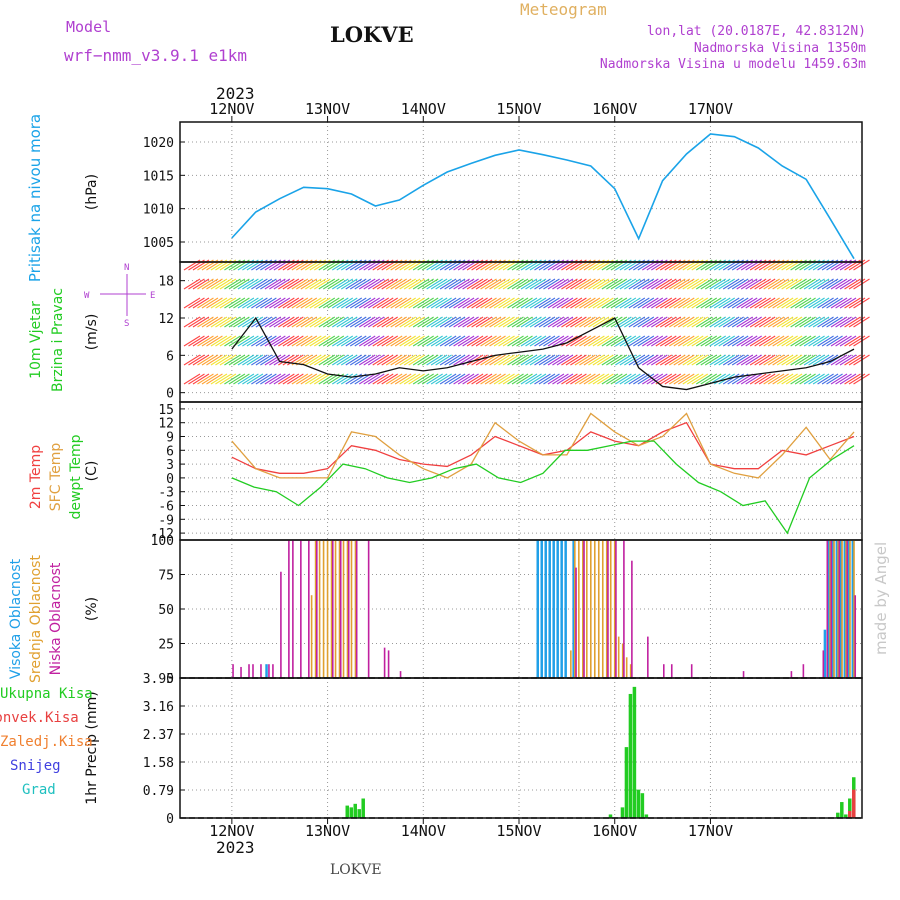  What do you see at coordinates (92, 332) in the screenshot?
I see `wind-unit-label: (m/s)` at bounding box center [92, 332].